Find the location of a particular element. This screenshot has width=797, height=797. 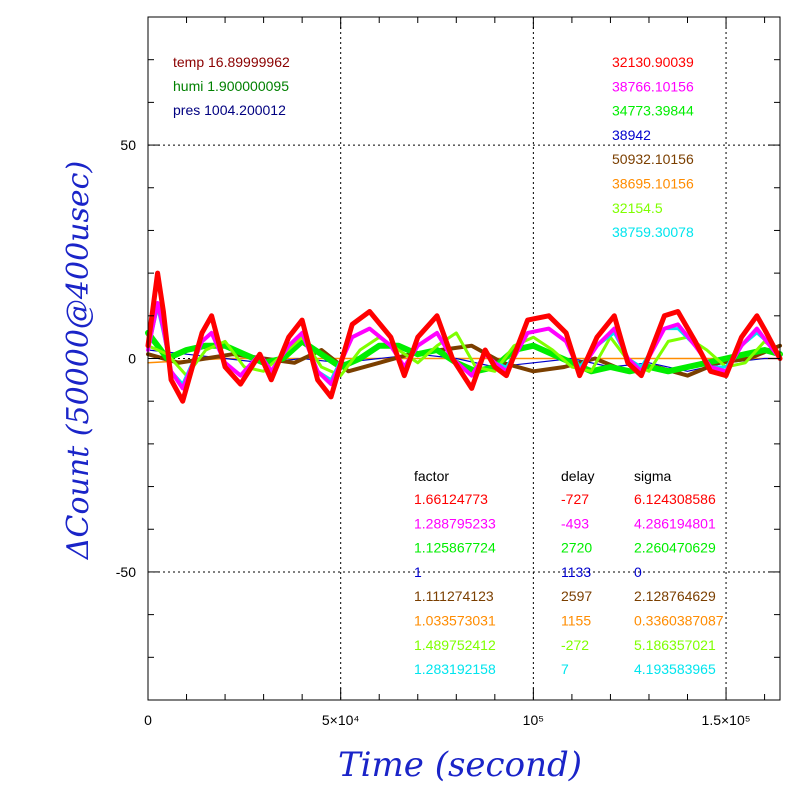

table-cell-factor: 1.033573031 is located at coordinates (455, 621).